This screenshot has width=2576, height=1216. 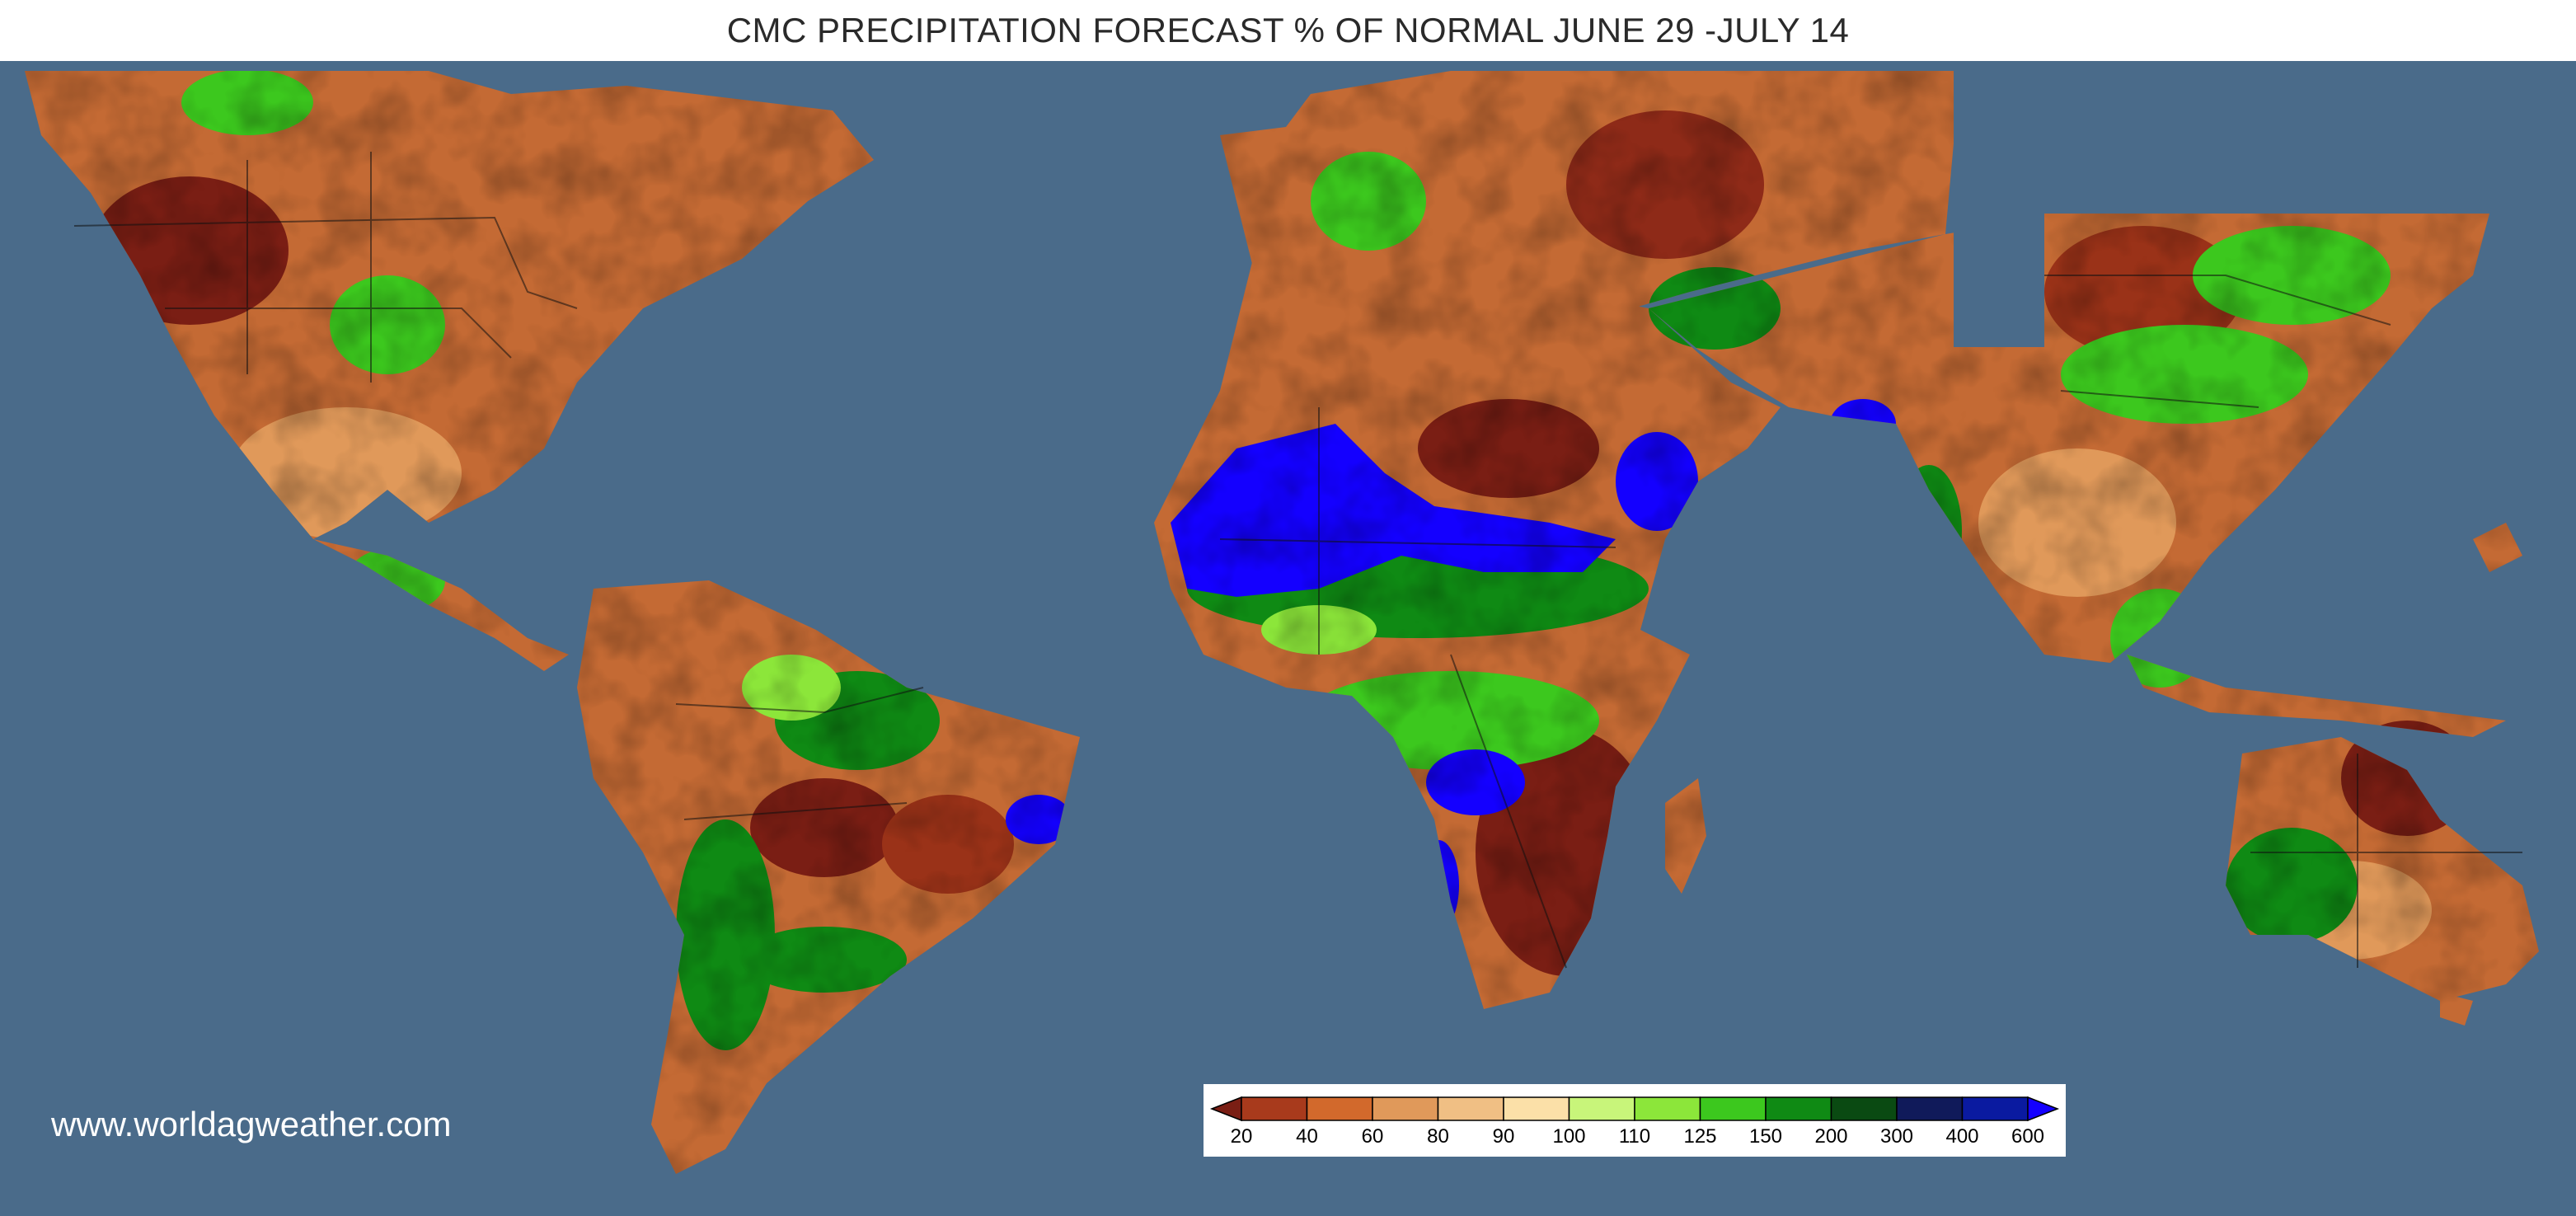 I want to click on legend-label: 100, so click(x=1569, y=1136).